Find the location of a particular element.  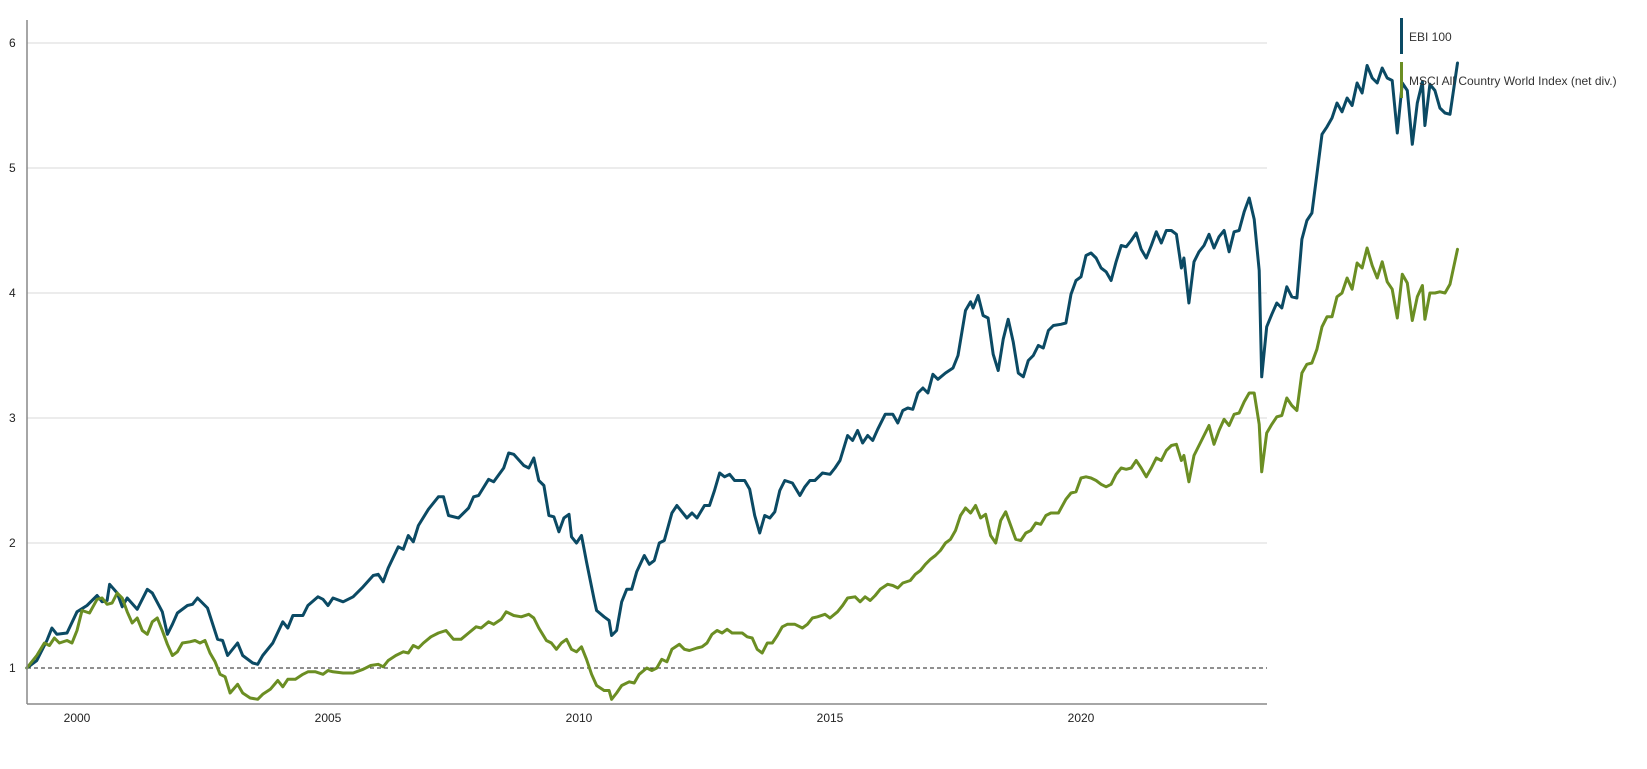

y-tick-label-4: 4 is located at coordinates (12, 293).